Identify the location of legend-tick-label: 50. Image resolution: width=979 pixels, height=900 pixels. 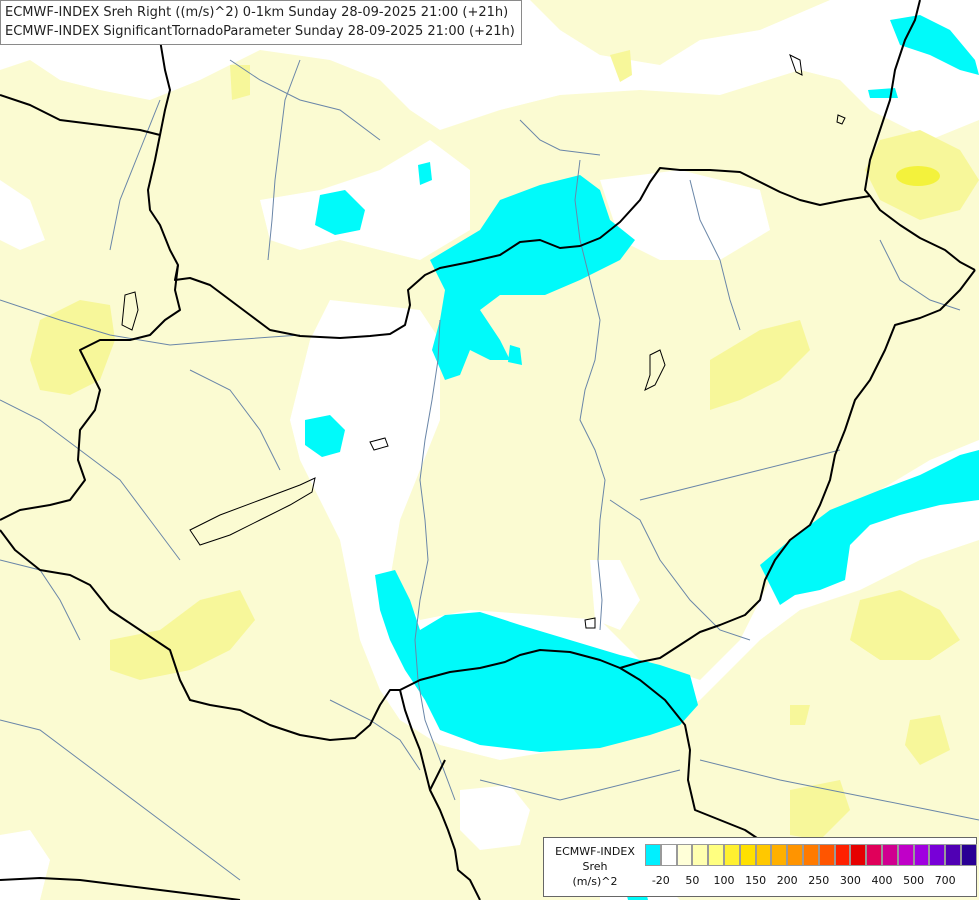
(692, 880).